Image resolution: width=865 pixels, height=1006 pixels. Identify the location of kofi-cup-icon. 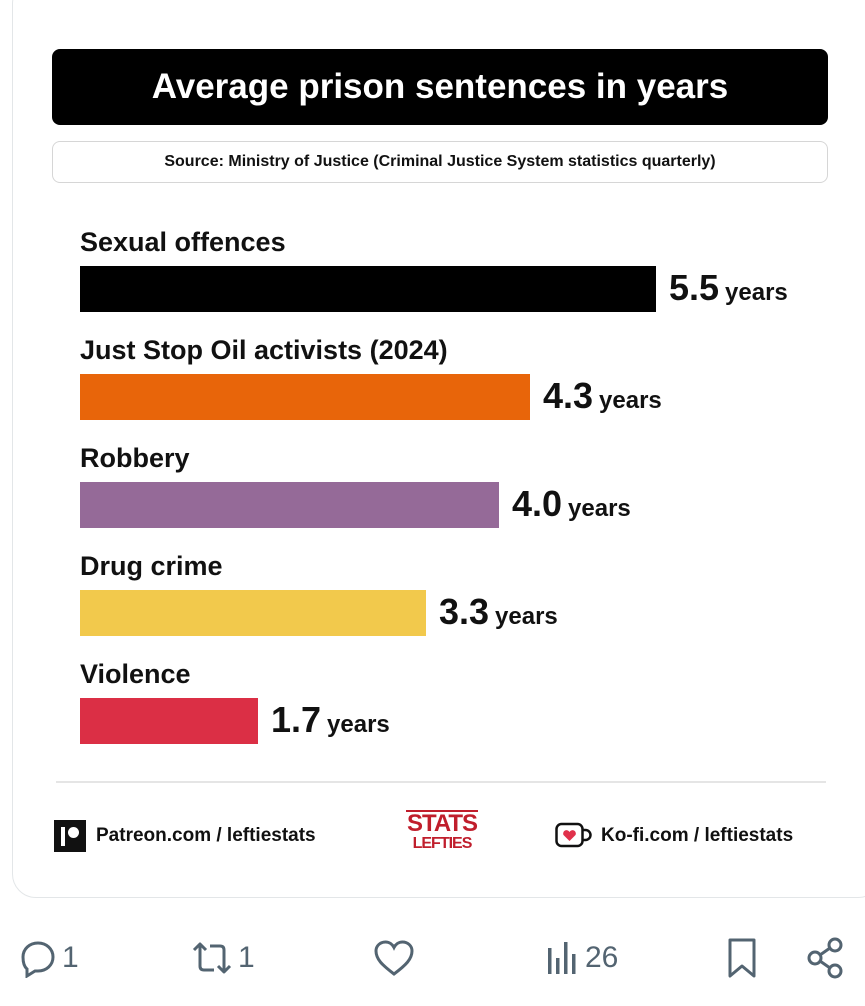
(573, 835).